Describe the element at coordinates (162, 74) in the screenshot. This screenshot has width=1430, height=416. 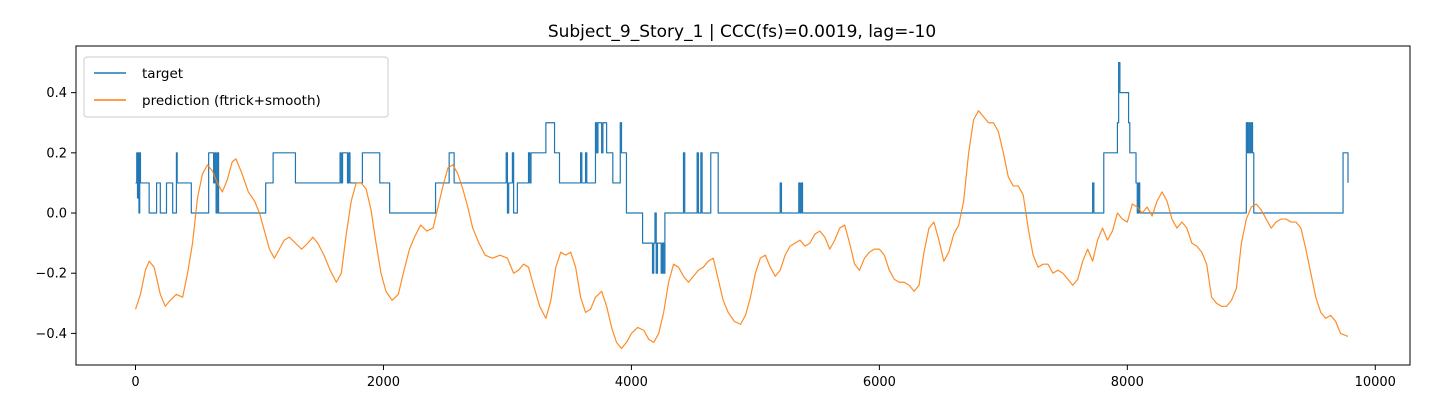
I see `legend-label-target: target` at that location.